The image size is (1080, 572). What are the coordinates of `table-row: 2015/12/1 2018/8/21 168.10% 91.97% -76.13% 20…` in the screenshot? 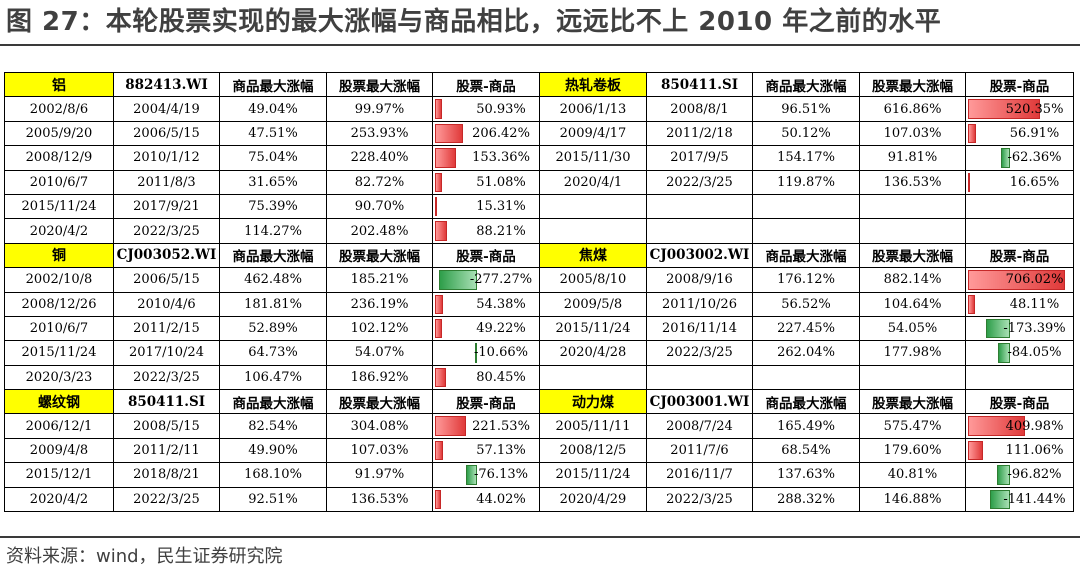 It's located at (539, 475).